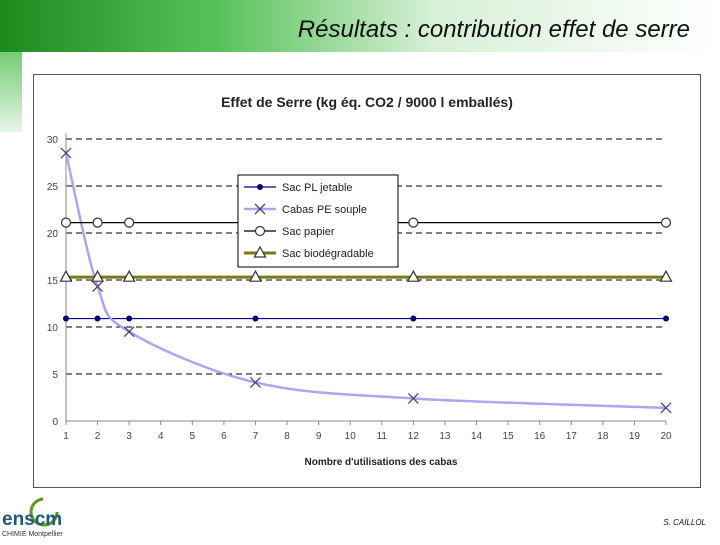  What do you see at coordinates (382, 436) in the screenshot?
I see `x-tick-label: 11` at bounding box center [382, 436].